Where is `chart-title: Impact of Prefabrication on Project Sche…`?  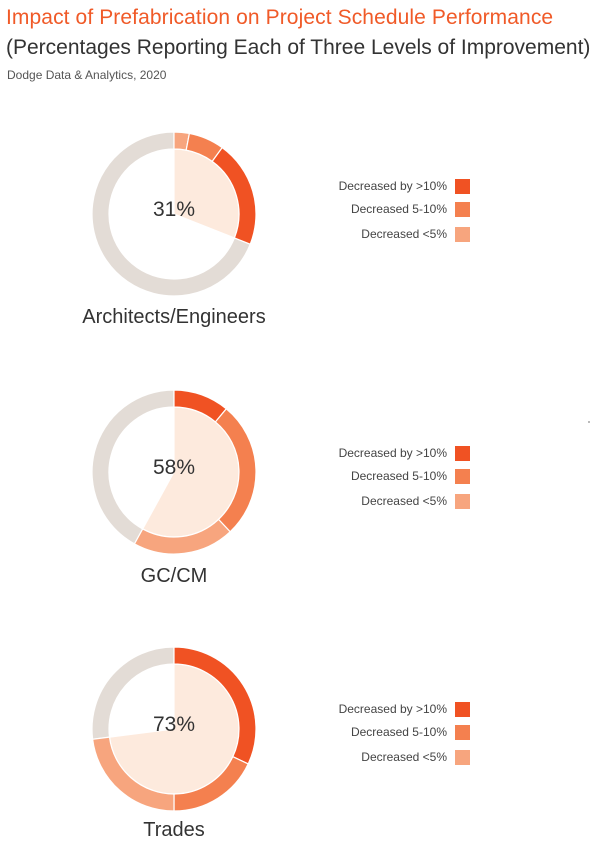
chart-title: Impact of Prefabrication on Project Sche… is located at coordinates (280, 17).